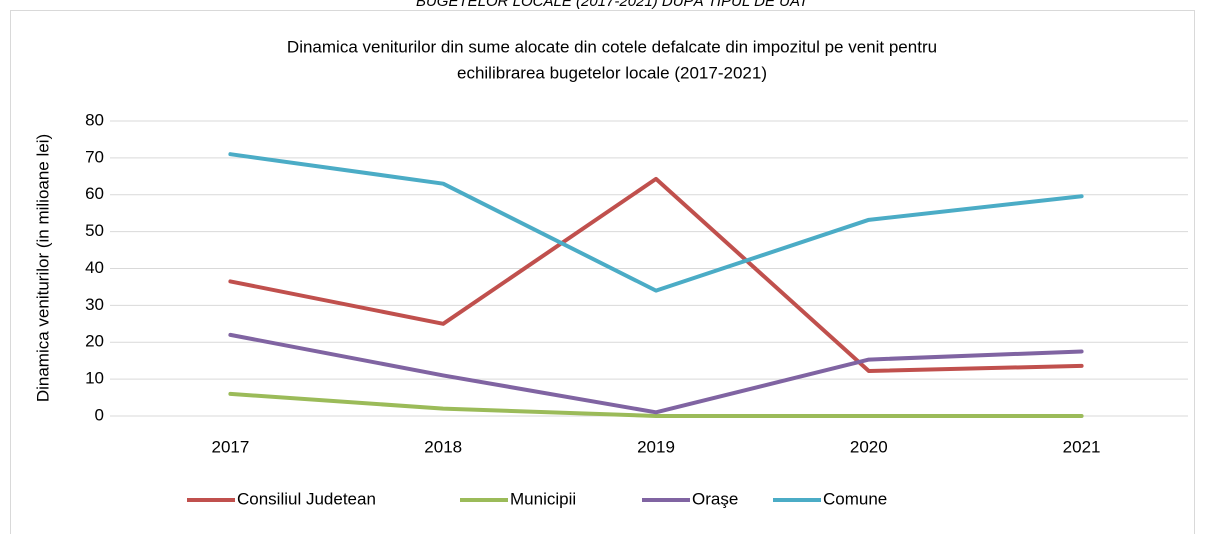 The height and width of the screenshot is (534, 1205). I want to click on y-tick-label: 70, so click(94, 156).